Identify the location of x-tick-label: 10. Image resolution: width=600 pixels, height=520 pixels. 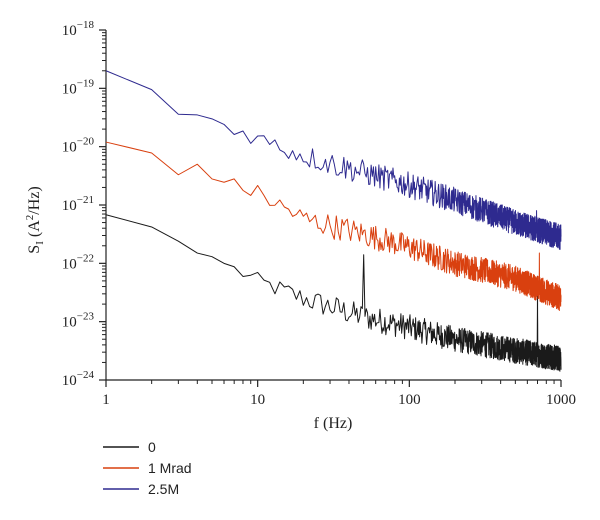
(257, 400).